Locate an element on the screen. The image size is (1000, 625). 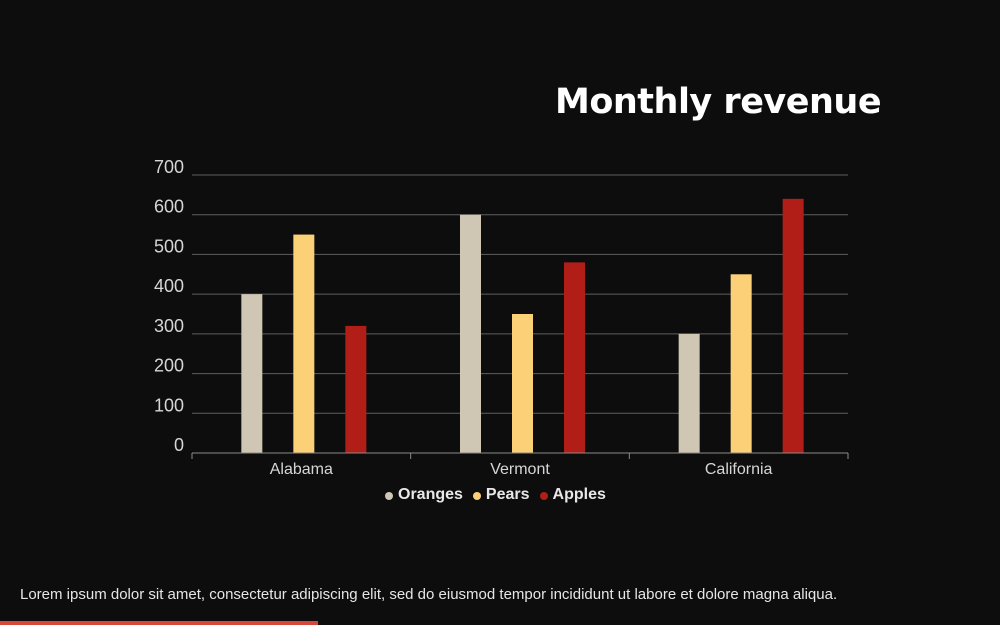
y-tick-label: 500 is located at coordinates (169, 246).